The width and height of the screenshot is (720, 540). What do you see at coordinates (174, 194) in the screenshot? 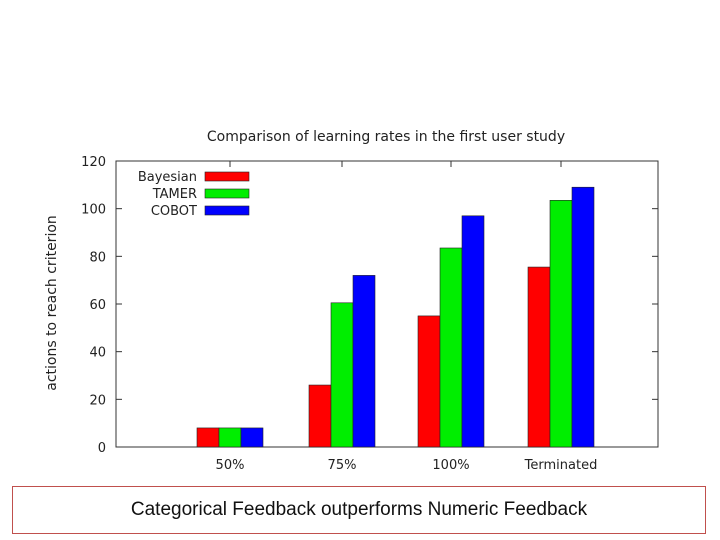
I see `legend-label-tamer: TAMER` at bounding box center [174, 194].